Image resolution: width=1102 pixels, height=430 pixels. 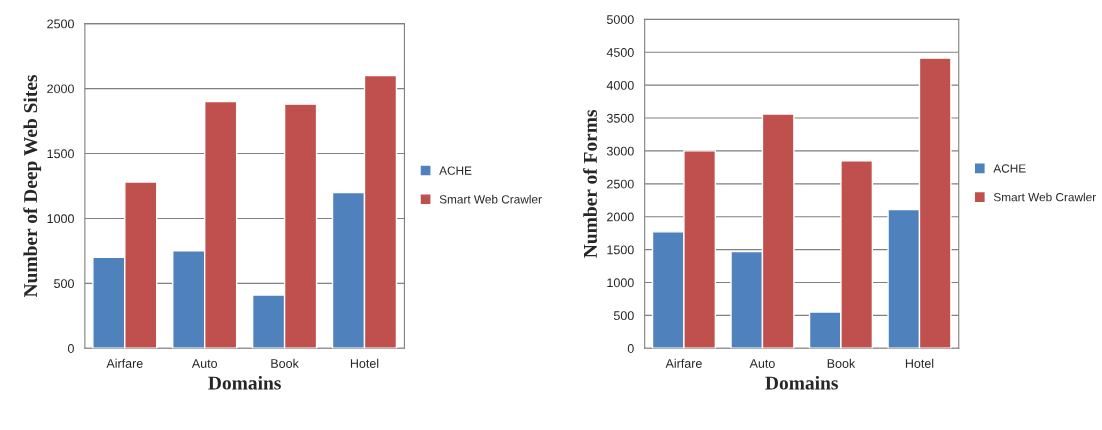 What do you see at coordinates (32, 186) in the screenshot?
I see `y-axis-title: Number of Deep Web Sites` at bounding box center [32, 186].